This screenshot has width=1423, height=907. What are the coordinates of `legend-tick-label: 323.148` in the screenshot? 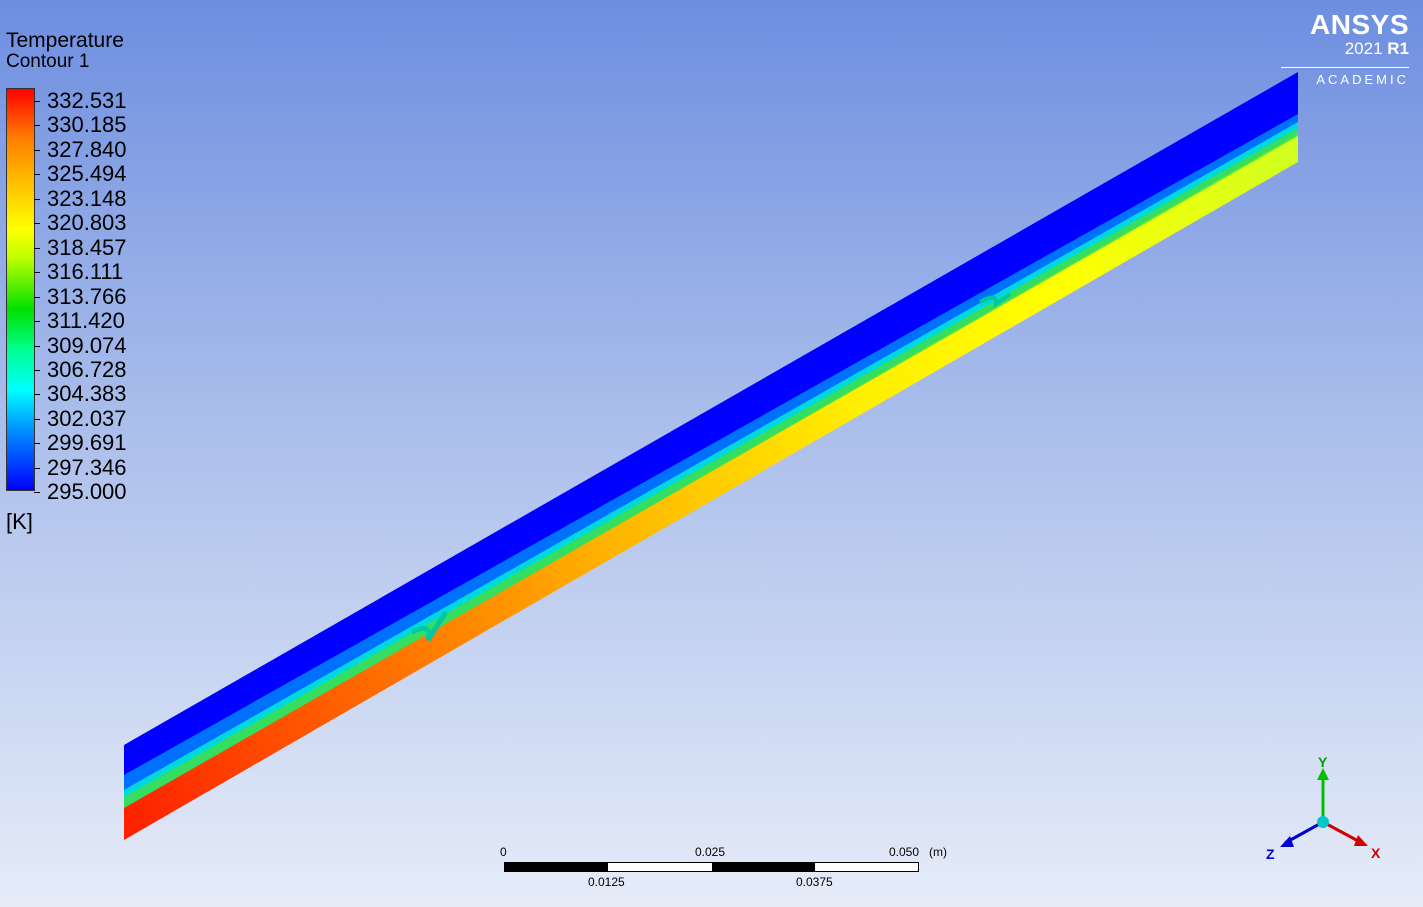 It's located at (87, 198).